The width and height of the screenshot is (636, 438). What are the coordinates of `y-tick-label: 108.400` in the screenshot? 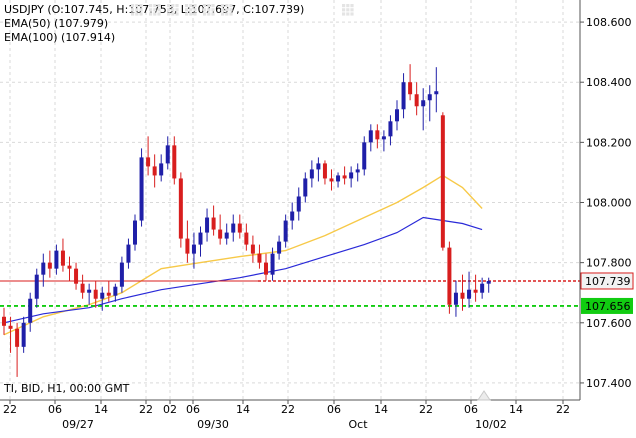 It's located at (609, 82).